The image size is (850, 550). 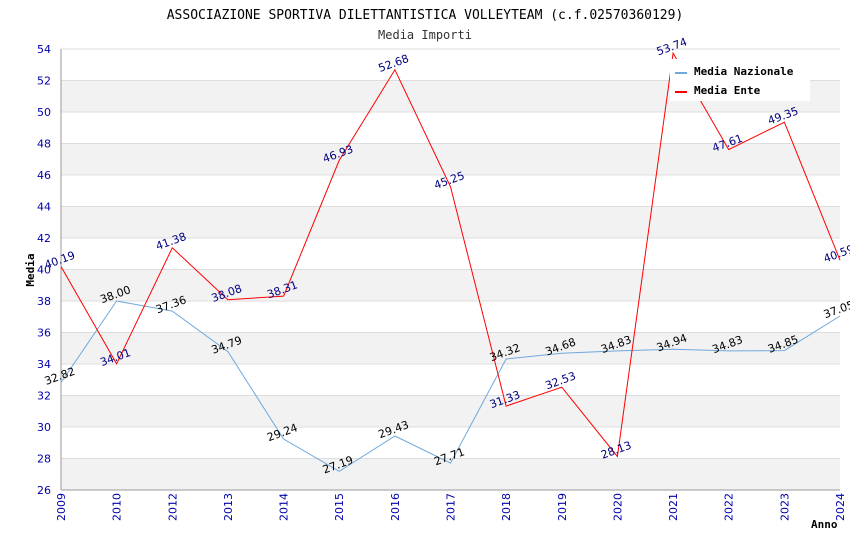 What do you see at coordinates (44, 81) in the screenshot?
I see `y-tick-label: 52` at bounding box center [44, 81].